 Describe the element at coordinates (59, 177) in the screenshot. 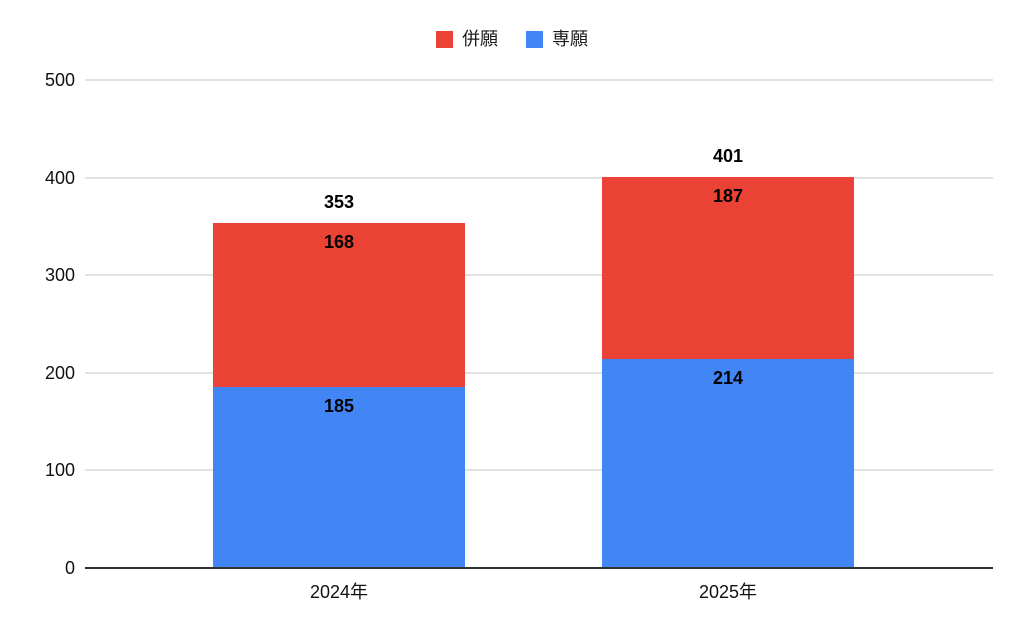

I see `y-tick-label-400: 400` at that location.